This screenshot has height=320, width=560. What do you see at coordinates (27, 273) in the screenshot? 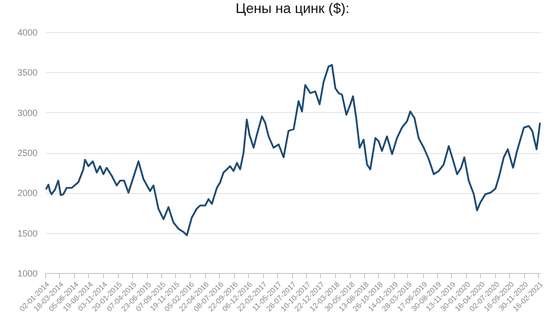
I see `y-tick-label: 1000` at bounding box center [27, 273].